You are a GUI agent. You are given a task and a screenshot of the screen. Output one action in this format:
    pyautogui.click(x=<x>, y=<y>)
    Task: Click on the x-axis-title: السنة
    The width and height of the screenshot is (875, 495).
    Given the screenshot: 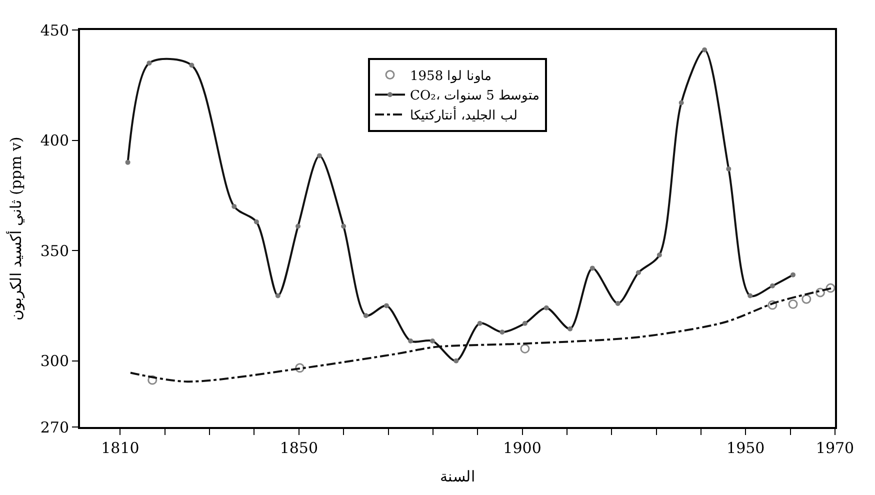 What is the action you would take?
    pyautogui.click(x=457, y=477)
    